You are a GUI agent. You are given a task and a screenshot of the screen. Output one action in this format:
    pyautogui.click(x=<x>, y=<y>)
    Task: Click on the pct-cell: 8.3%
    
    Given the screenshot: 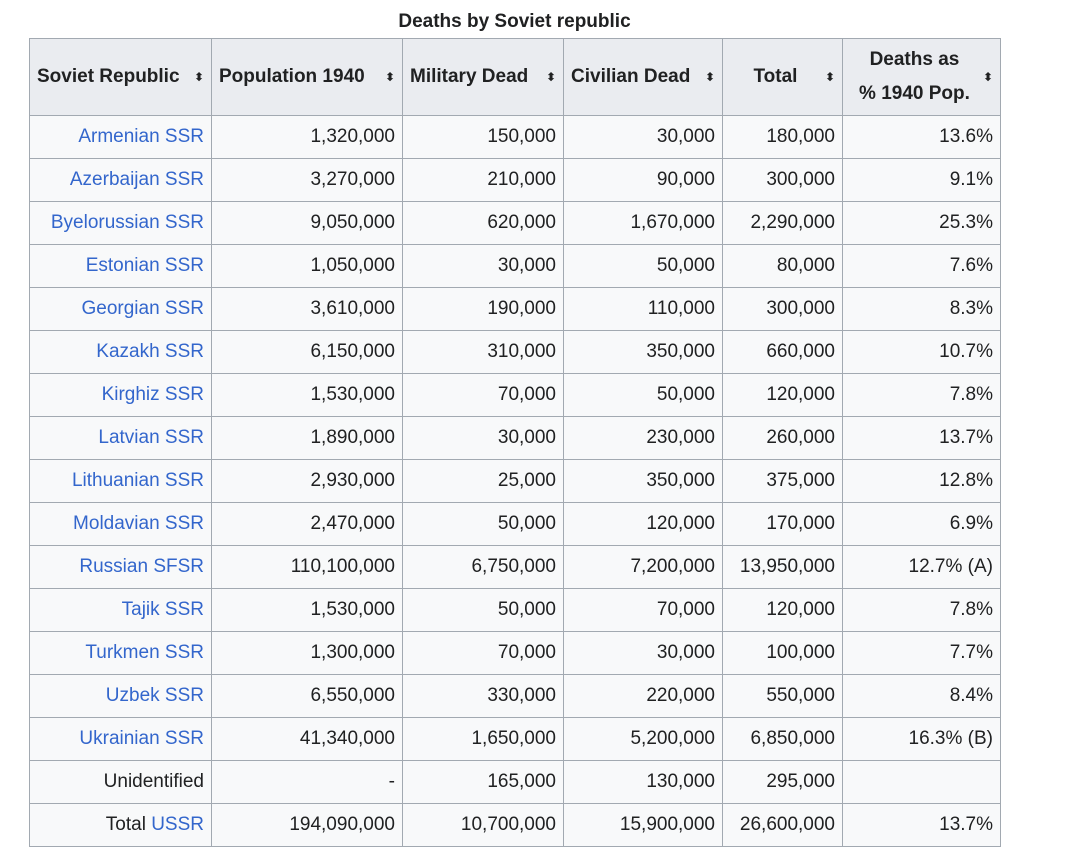 What is the action you would take?
    pyautogui.click(x=921, y=309)
    